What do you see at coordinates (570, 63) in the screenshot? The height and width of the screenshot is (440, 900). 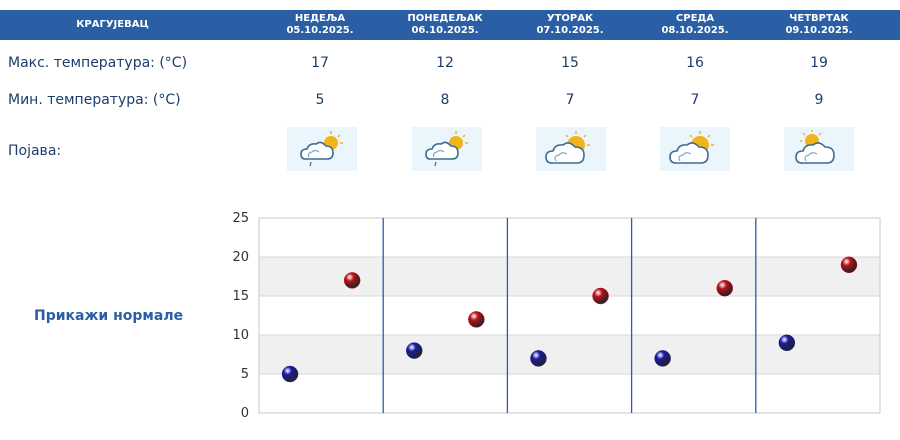 I see `max-temp-value: 15` at bounding box center [570, 63].